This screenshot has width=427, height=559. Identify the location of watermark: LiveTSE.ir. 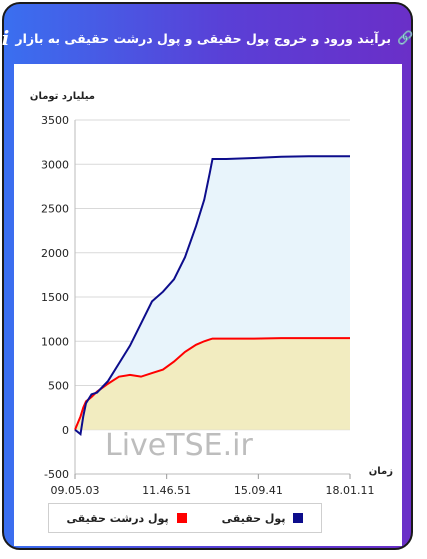
(179, 445).